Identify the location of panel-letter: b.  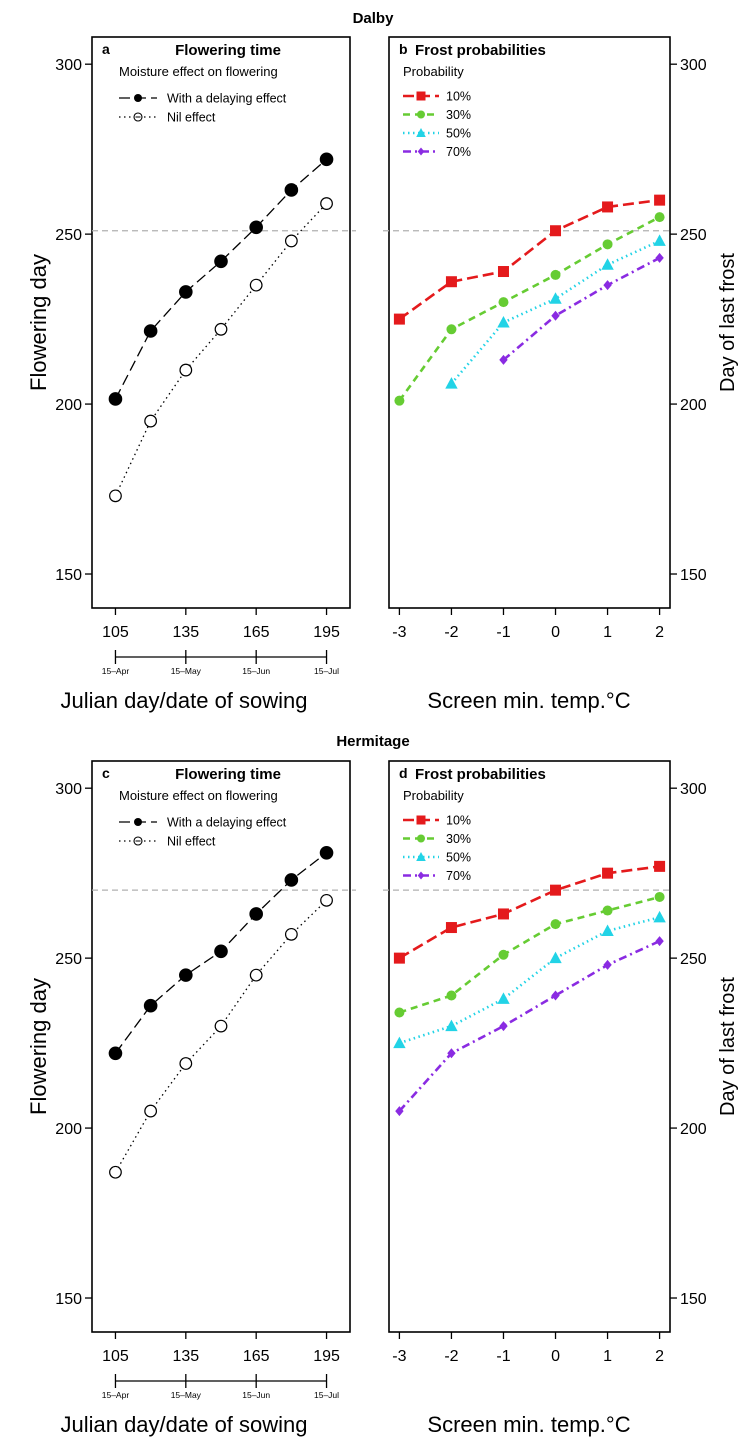
(403, 49).